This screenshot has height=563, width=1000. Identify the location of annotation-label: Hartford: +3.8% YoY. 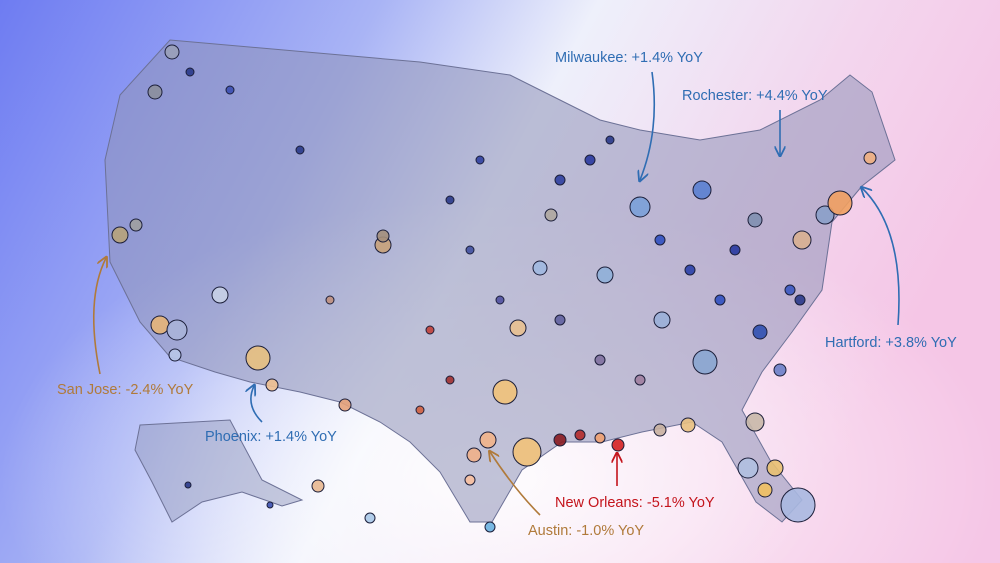
(891, 343).